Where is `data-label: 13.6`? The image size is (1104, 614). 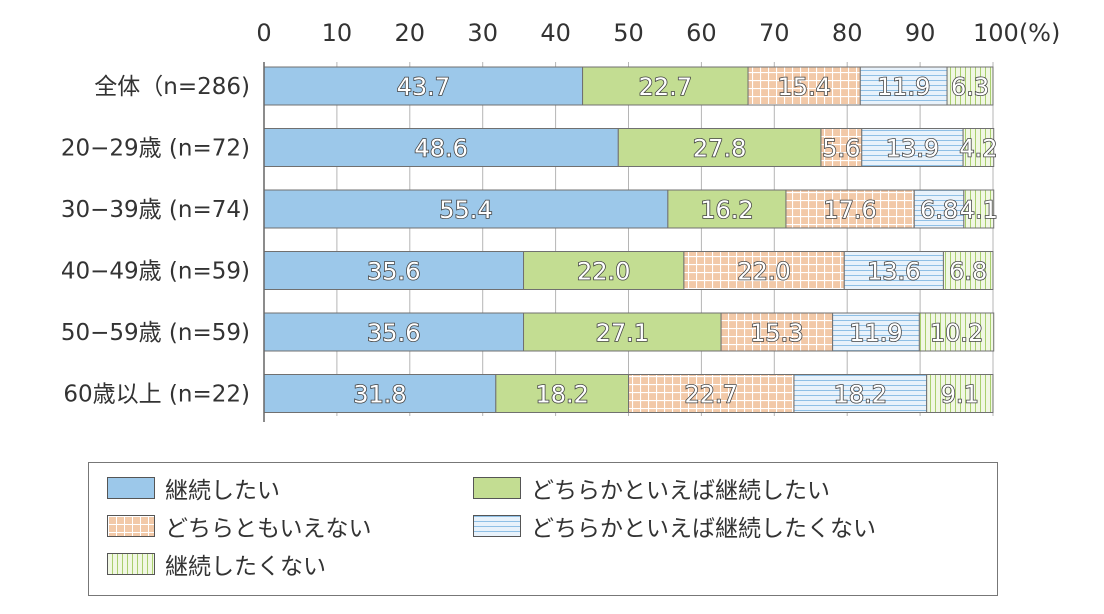 data-label: 13.6 is located at coordinates (893, 272).